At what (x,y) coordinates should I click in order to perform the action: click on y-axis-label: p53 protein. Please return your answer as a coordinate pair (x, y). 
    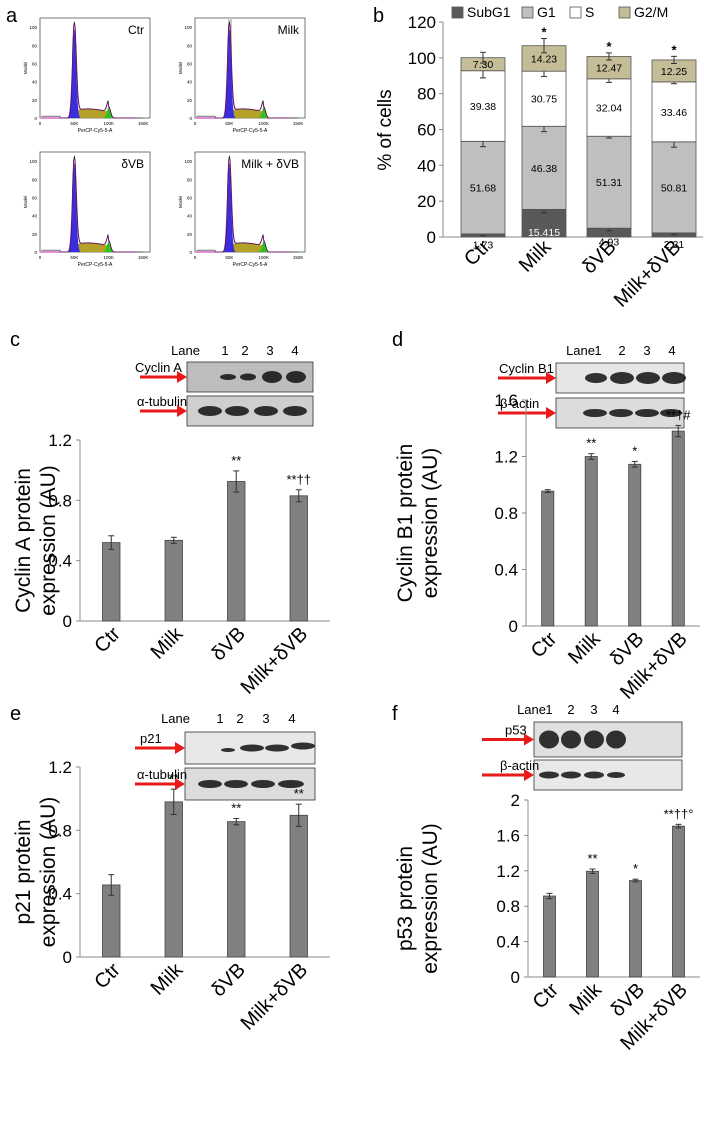
    Looking at the image, I should click on (405, 898).